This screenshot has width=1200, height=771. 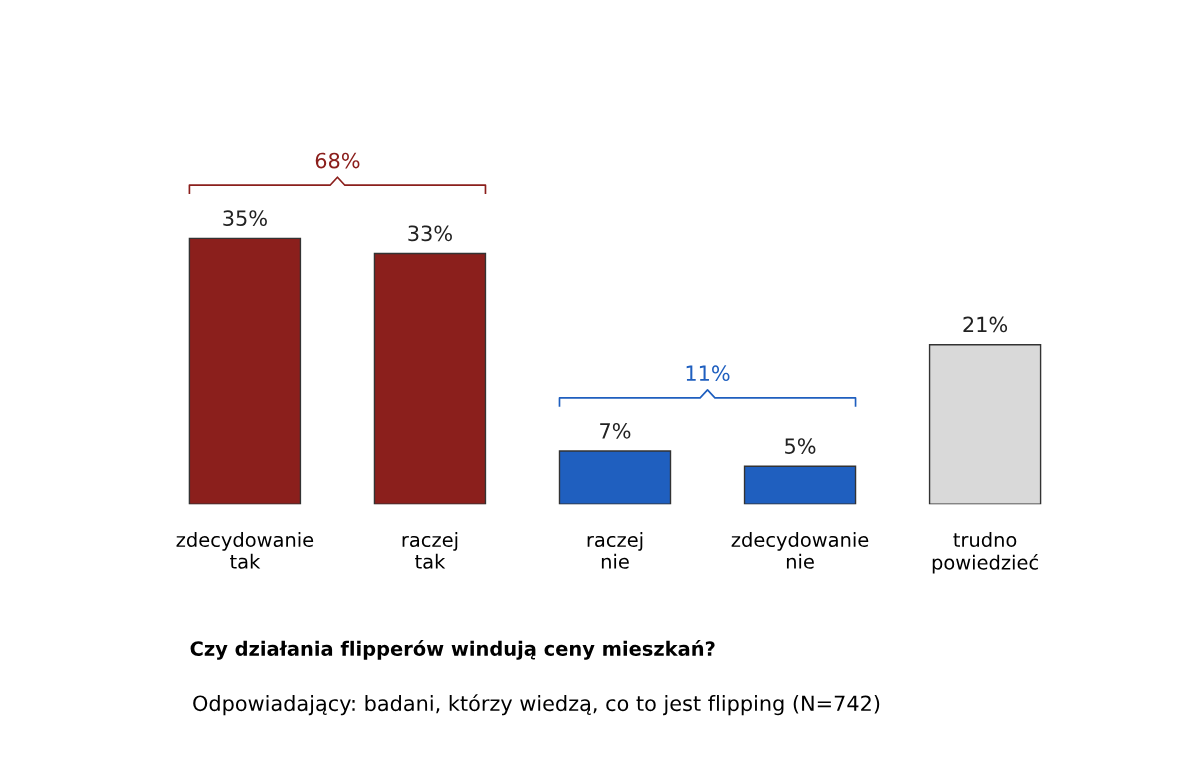 I want to click on data-label: 35%, so click(x=245, y=218).